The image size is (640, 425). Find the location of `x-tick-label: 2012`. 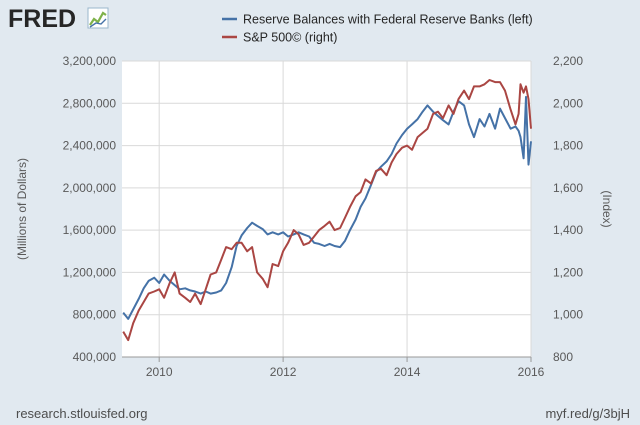

x-tick-label: 2012 is located at coordinates (283, 372).